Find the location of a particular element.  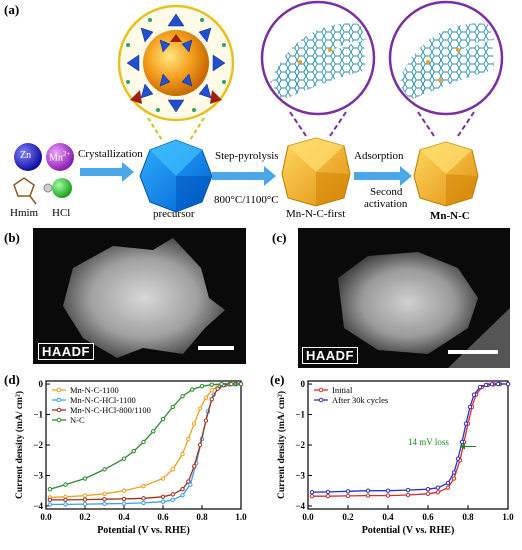

reactant-ions is located at coordinates (43, 174).